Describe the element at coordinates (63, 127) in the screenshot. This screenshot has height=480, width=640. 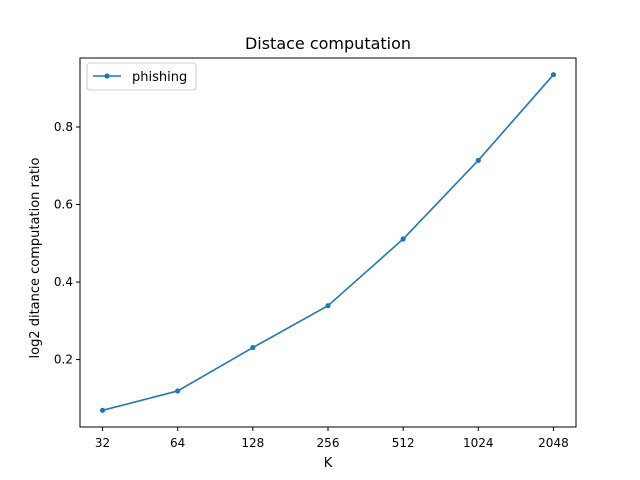
I see `y-tick-label: 0.8` at that location.